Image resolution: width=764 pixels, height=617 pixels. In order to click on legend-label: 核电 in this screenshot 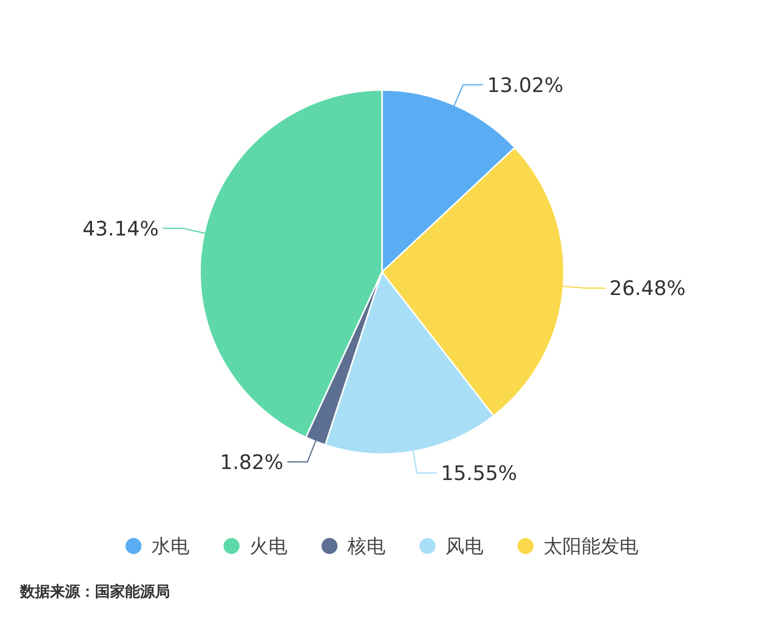, I will do `click(366, 547)`.